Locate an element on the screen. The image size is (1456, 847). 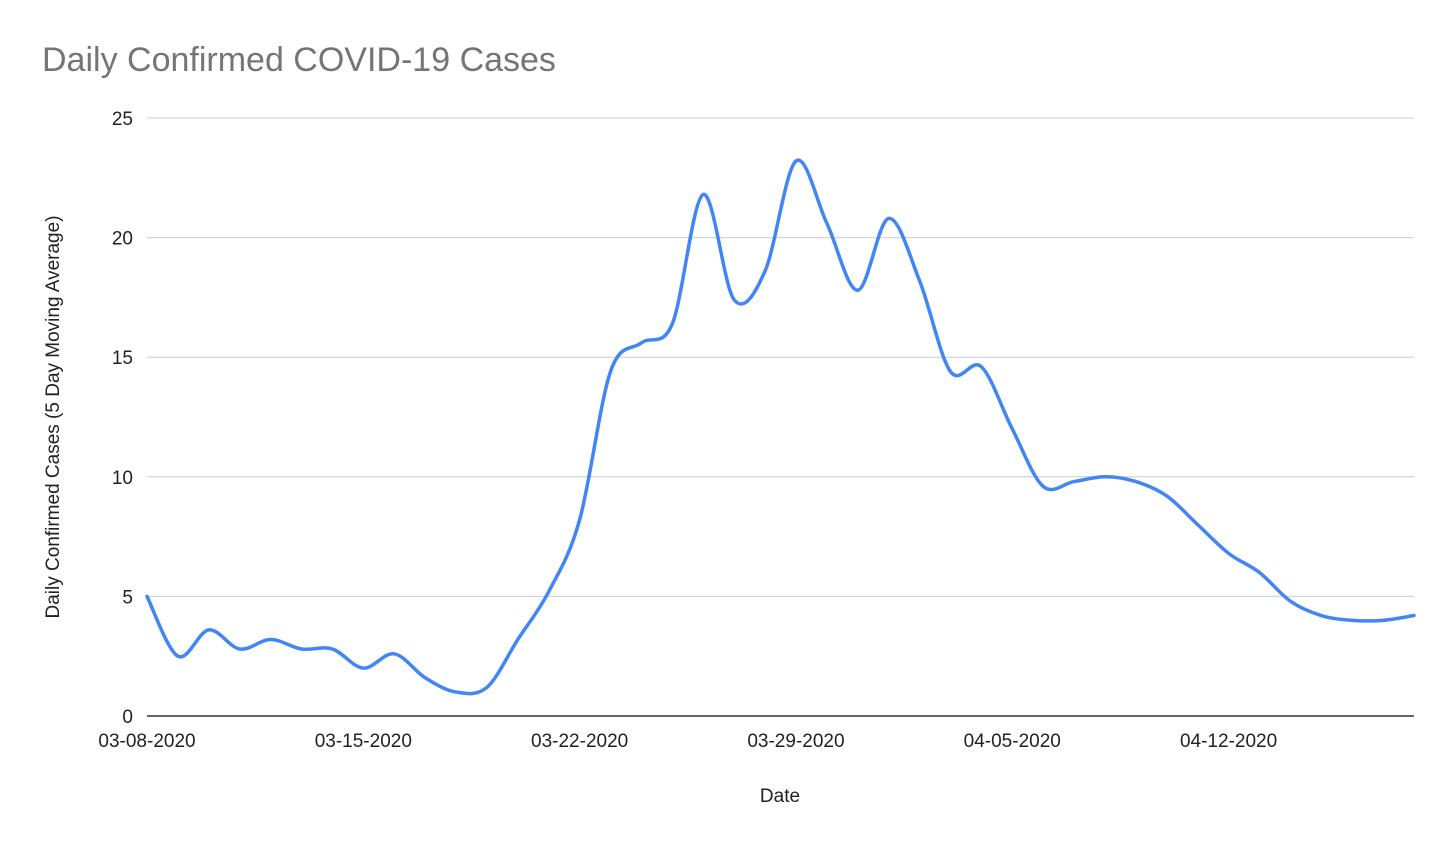
x-tick-label: 03-29-2020 is located at coordinates (795, 741).